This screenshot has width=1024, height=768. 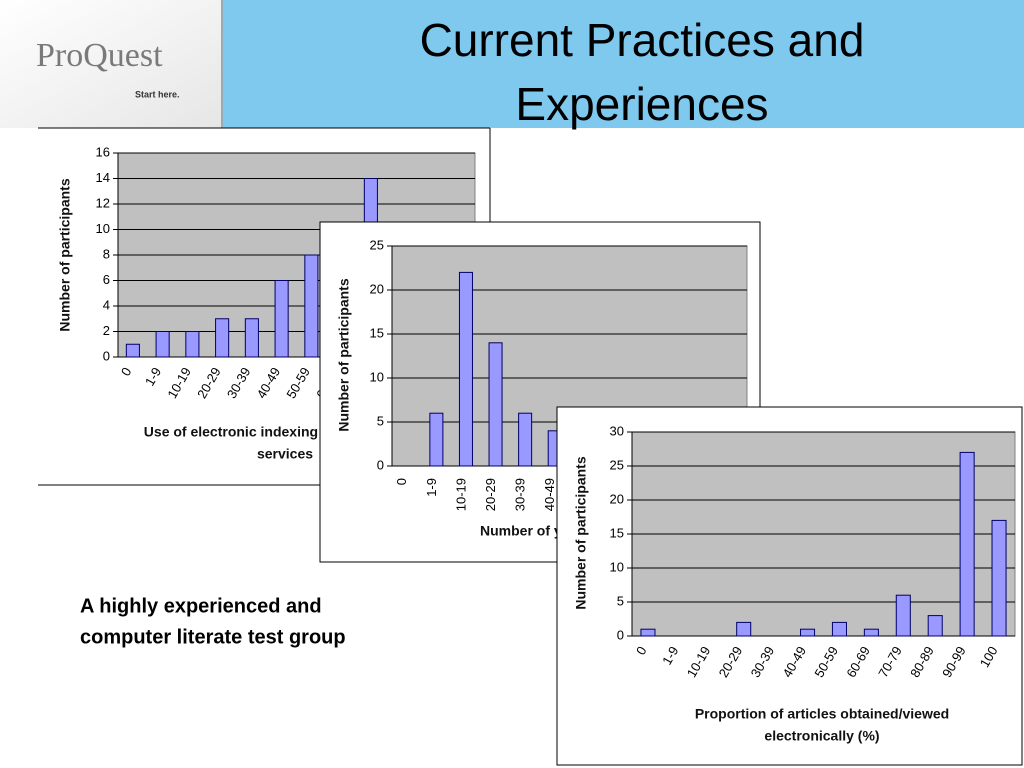 What do you see at coordinates (285, 454) in the screenshot?
I see `x-axis-title: services` at bounding box center [285, 454].